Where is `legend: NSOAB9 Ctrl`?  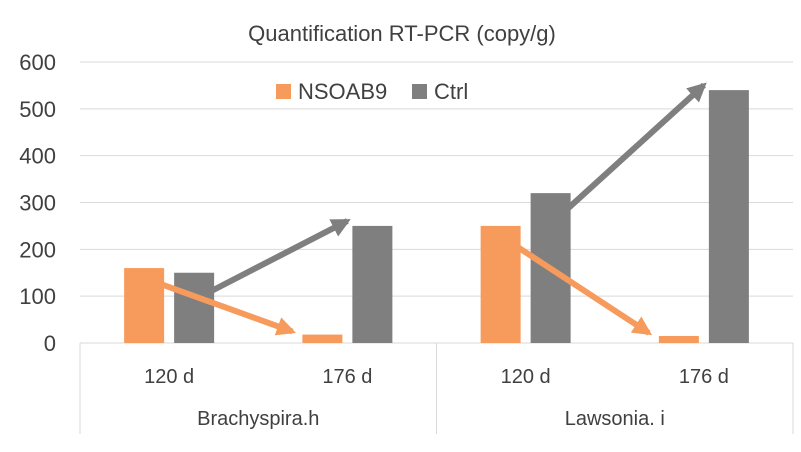
legend: NSOAB9 Ctrl is located at coordinates (372, 91).